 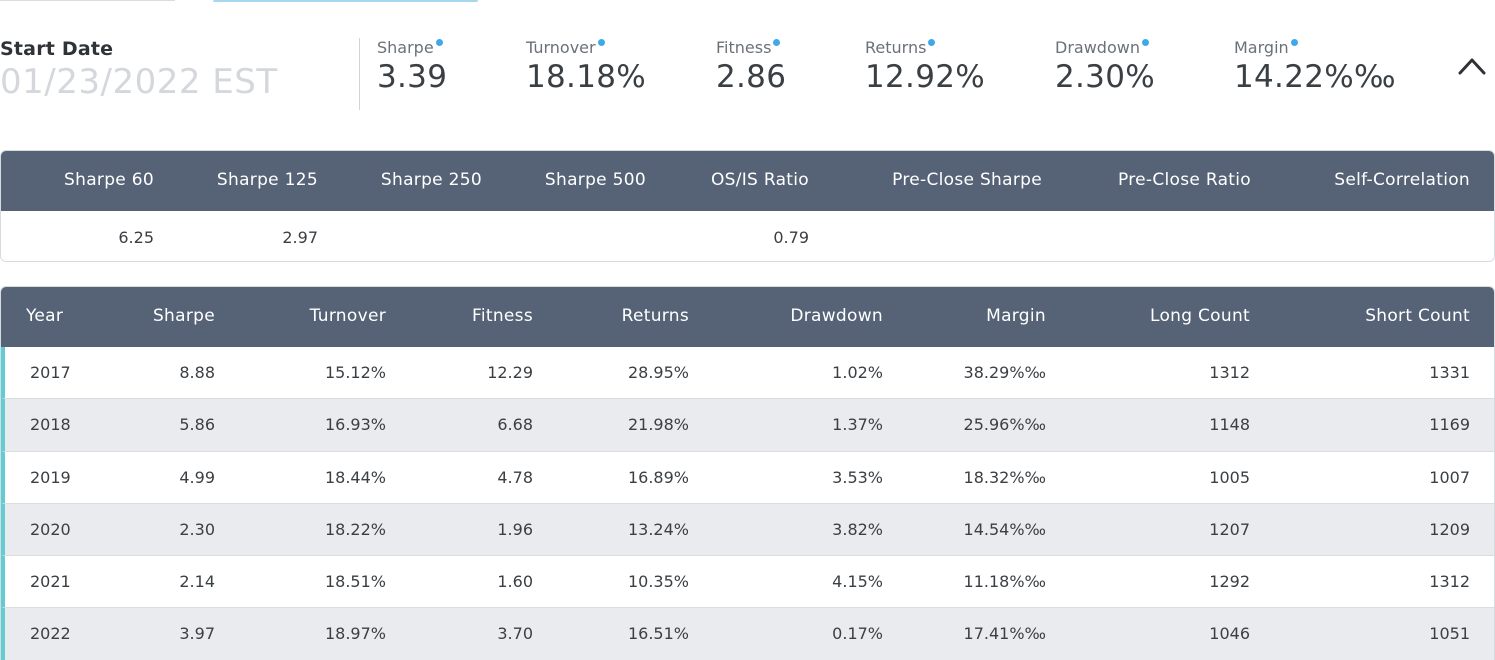 I want to click on column-header: Sharpe 60, so click(x=109, y=180).